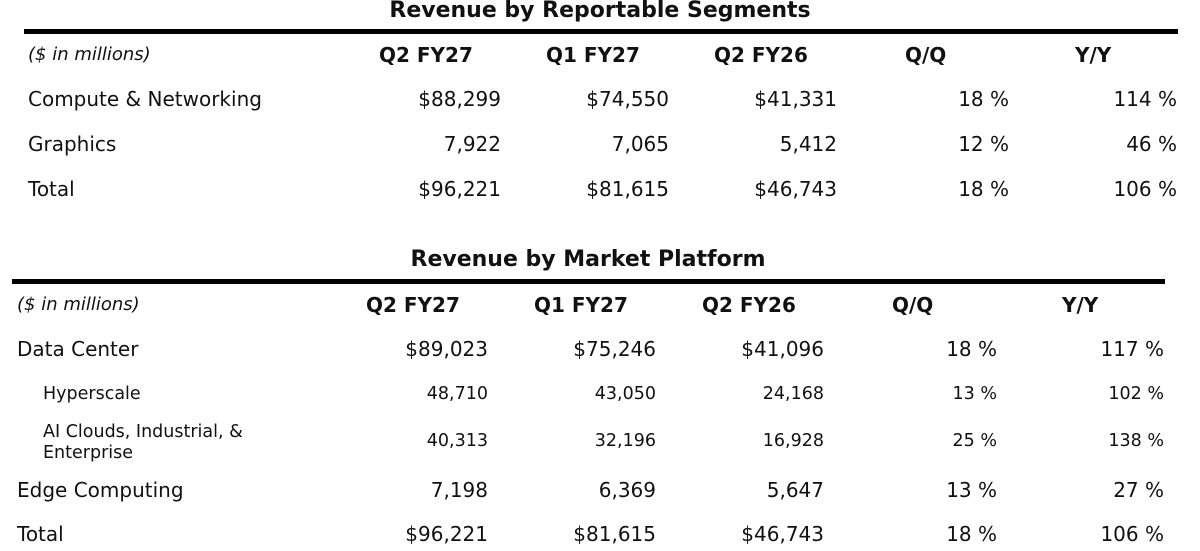  Describe the element at coordinates (1151, 144) in the screenshot. I see `value-cell: 46 %` at that location.